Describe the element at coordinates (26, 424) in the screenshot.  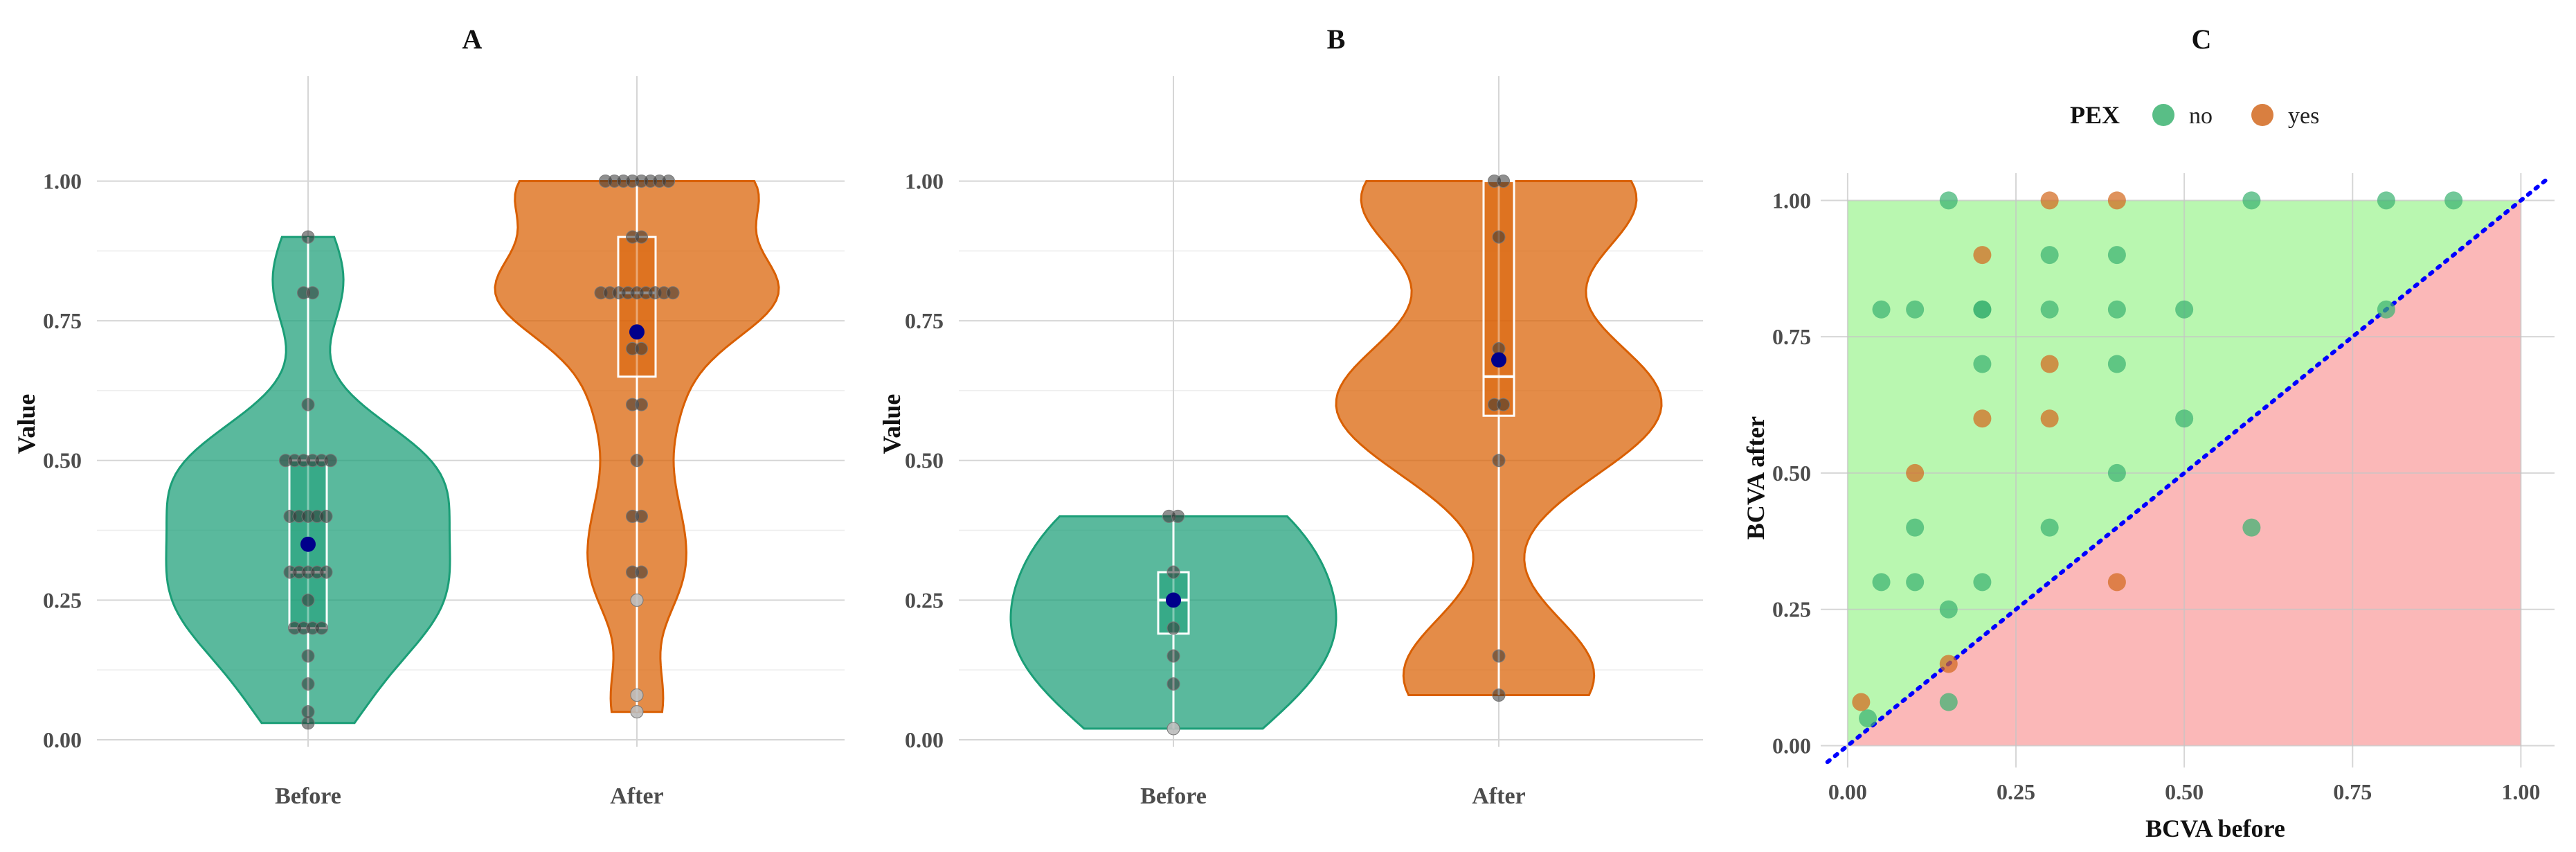
I see `panel-a-ylabel: Value` at that location.